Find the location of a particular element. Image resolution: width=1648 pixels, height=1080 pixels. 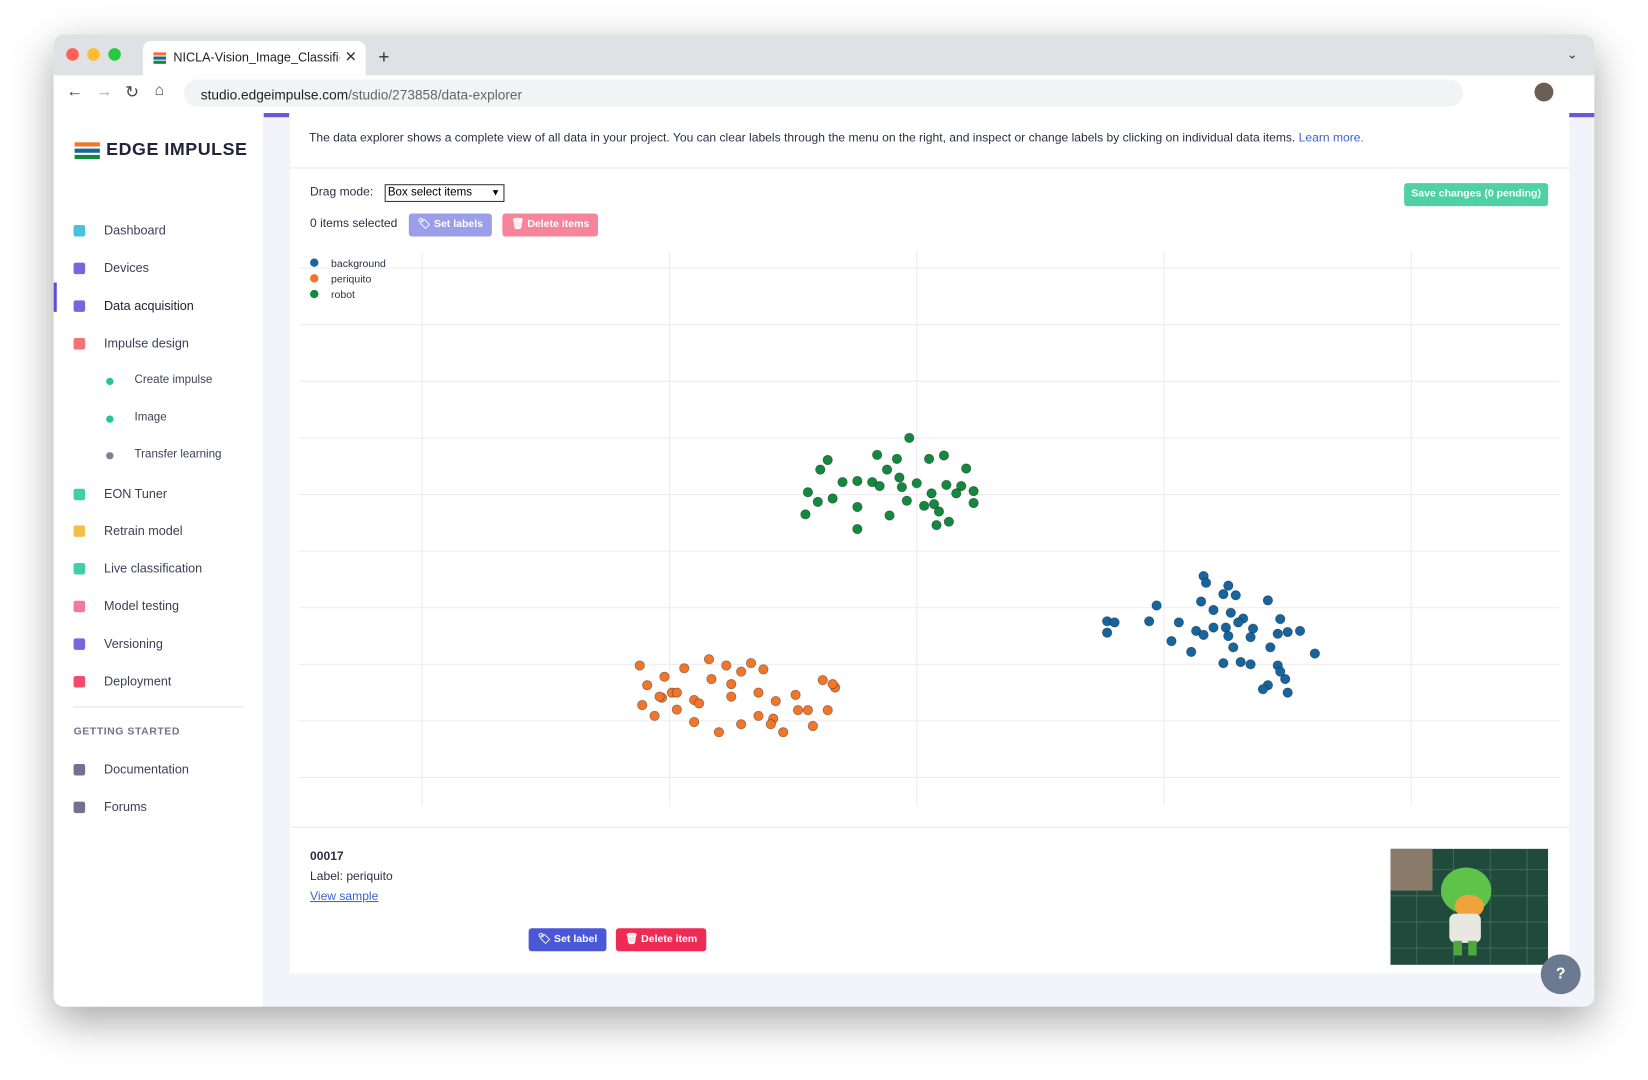

save-button: Save changes (0 pending) is located at coordinates (1476, 195).